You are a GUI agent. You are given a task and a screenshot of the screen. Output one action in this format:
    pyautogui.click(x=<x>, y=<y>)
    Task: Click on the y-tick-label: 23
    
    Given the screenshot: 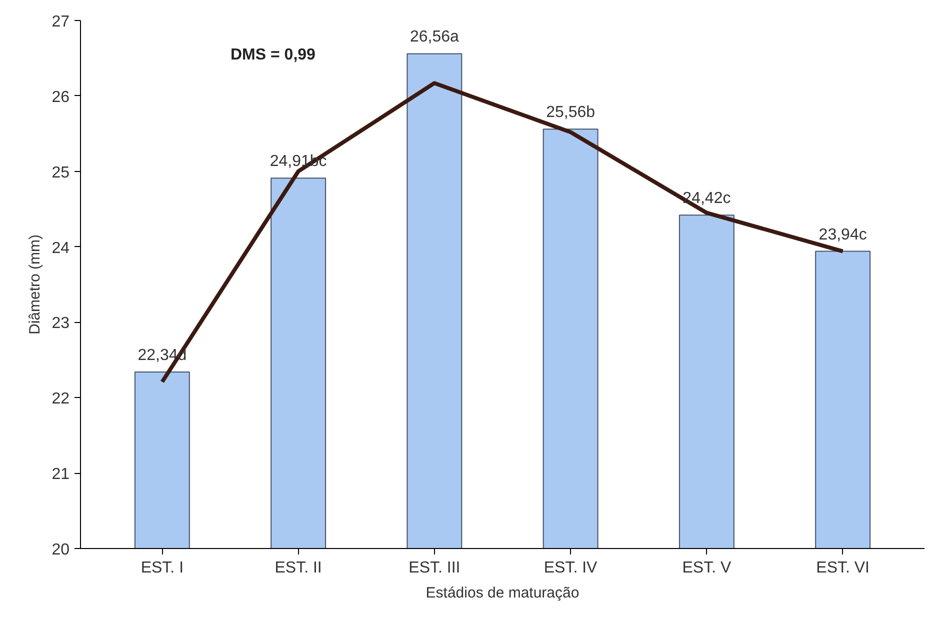 What is the action you would take?
    pyautogui.click(x=61, y=323)
    